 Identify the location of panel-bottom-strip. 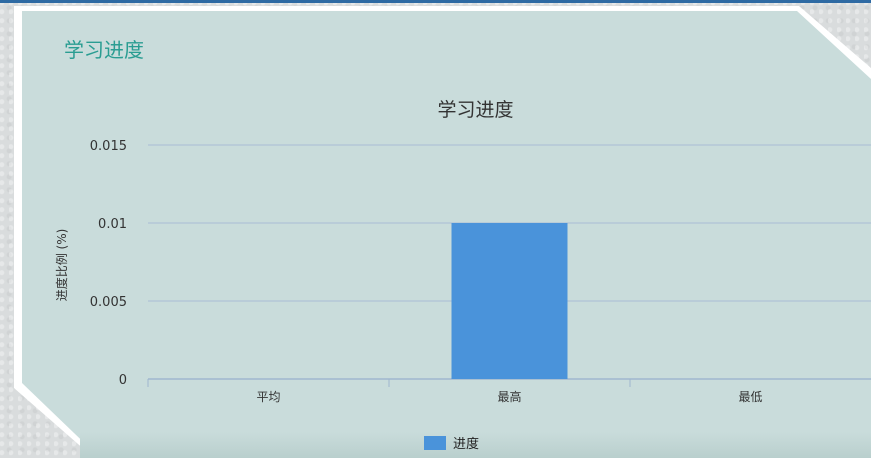
(475, 445).